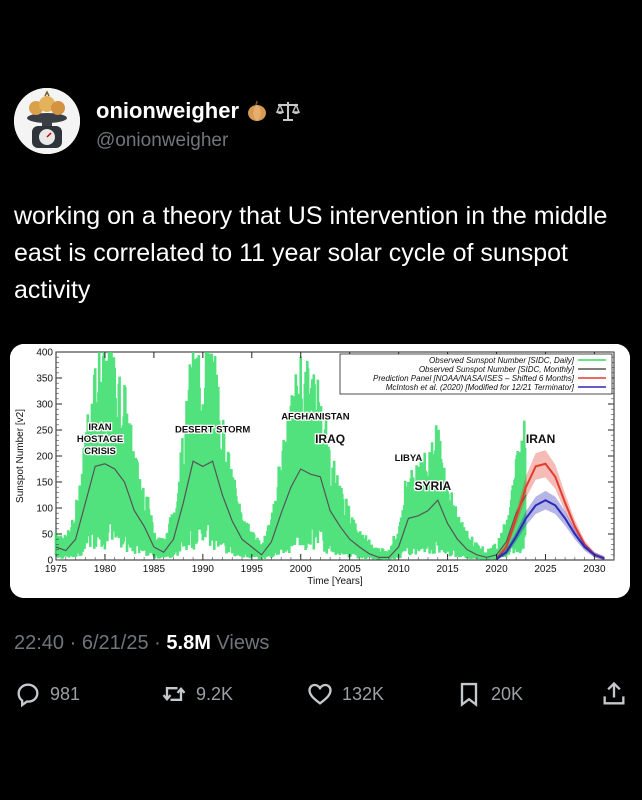  I want to click on y-tick-label: 0, so click(50, 561).